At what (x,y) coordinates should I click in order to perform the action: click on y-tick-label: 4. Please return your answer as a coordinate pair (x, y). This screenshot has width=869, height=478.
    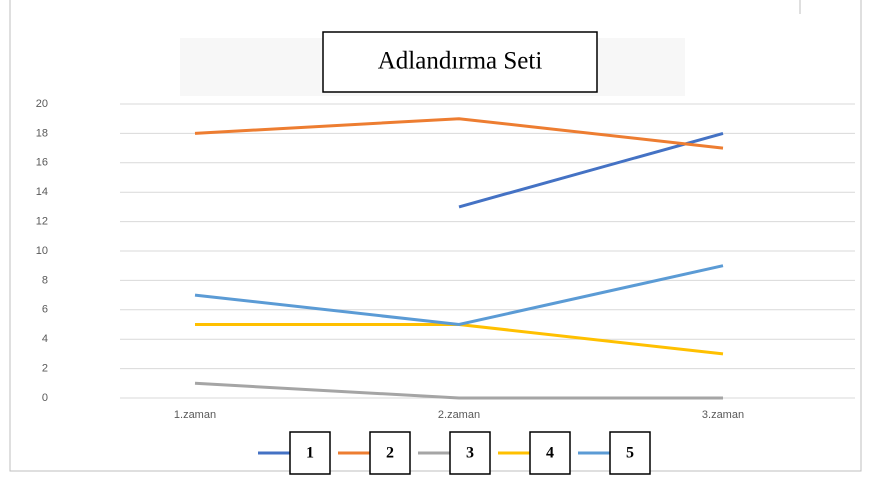
    Looking at the image, I should click on (45, 339).